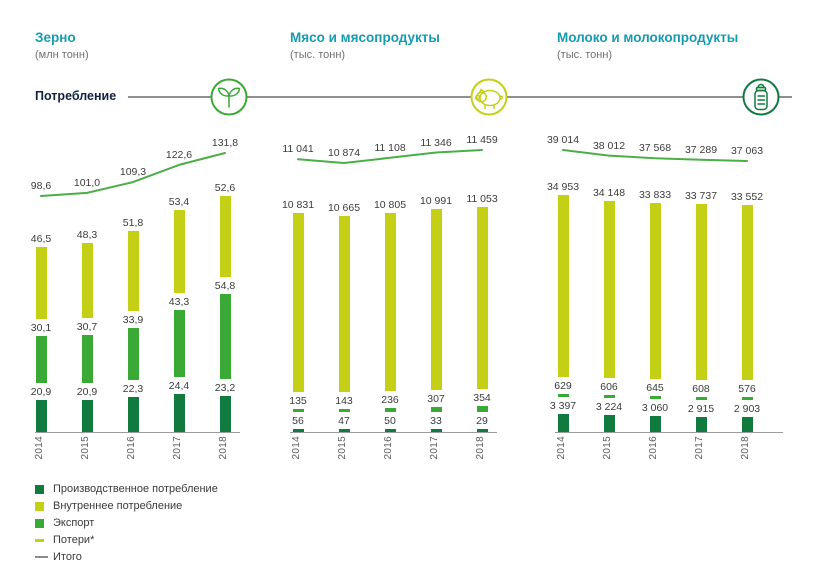  I want to click on bar-value-label: 51,8, so click(133, 222).